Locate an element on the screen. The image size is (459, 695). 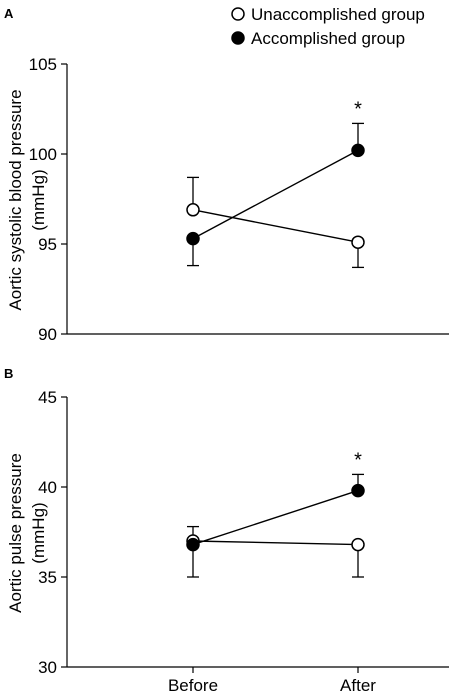
panel-letter-b: B is located at coordinates (8, 373).